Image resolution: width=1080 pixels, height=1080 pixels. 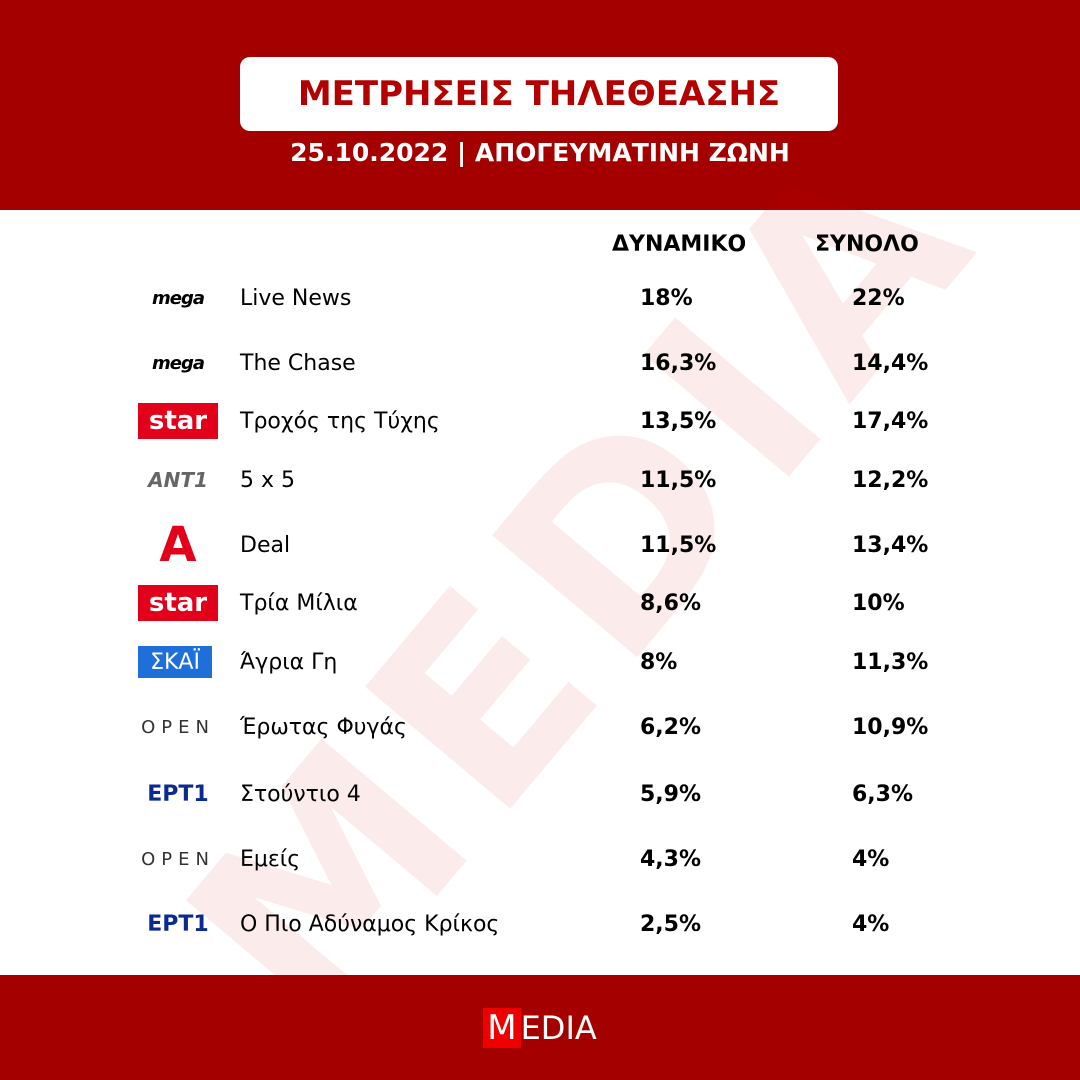 What do you see at coordinates (540, 480) in the screenshot?
I see `table-row: ANT1 5 x 5 11,5% 12,2%` at bounding box center [540, 480].